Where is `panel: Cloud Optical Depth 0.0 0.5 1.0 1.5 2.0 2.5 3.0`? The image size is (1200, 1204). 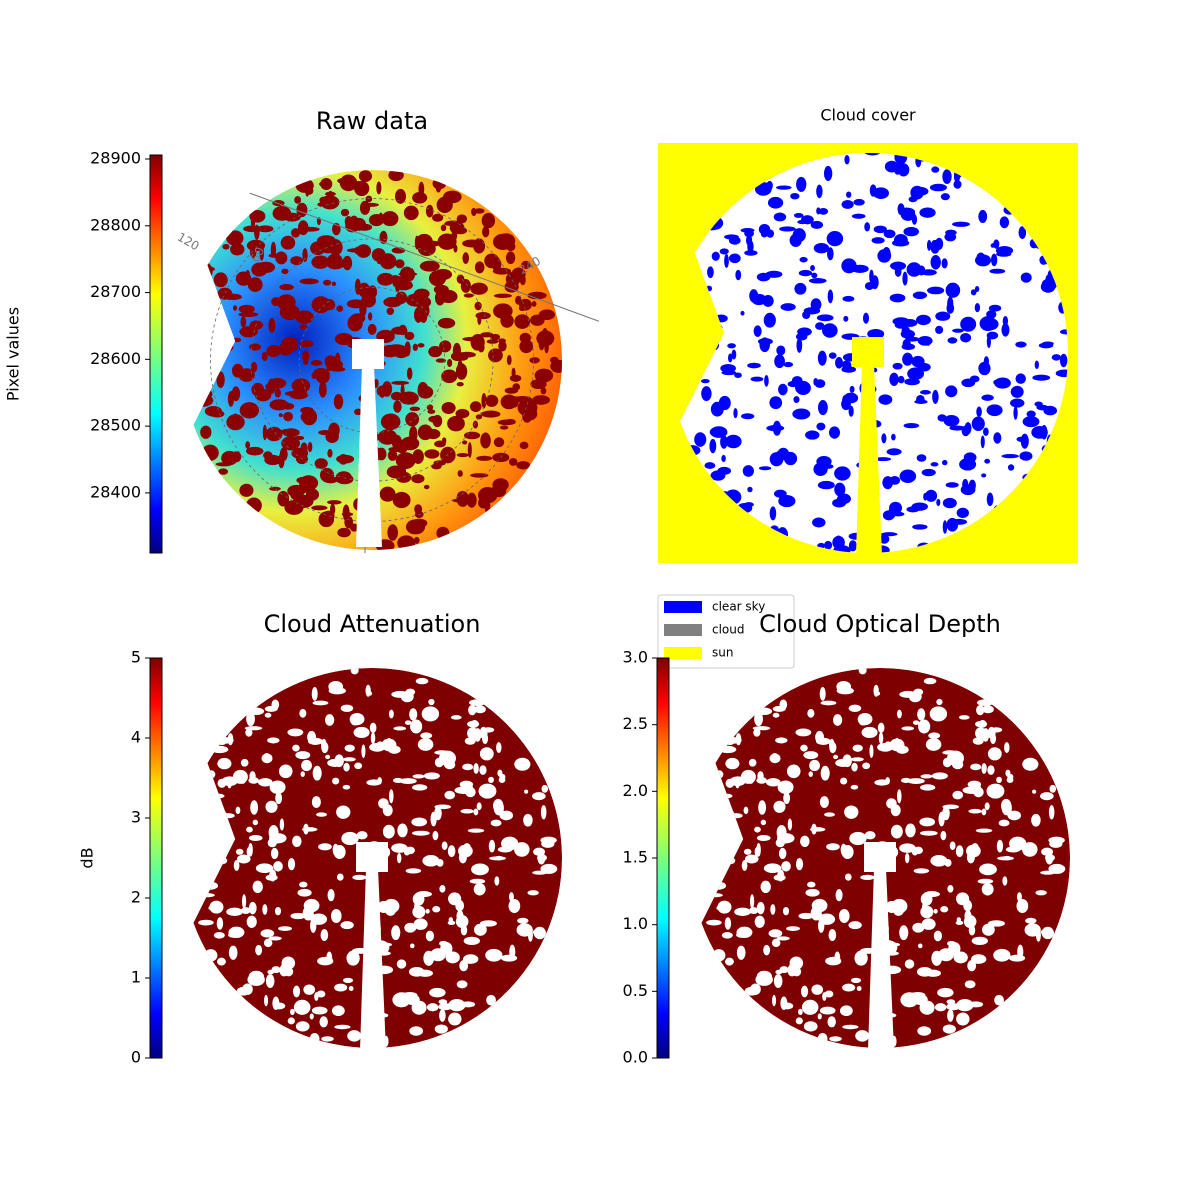 panel: Cloud Optical Depth 0.0 0.5 1.0 1.5 2.0 2.5 3.0 is located at coordinates (846, 838).